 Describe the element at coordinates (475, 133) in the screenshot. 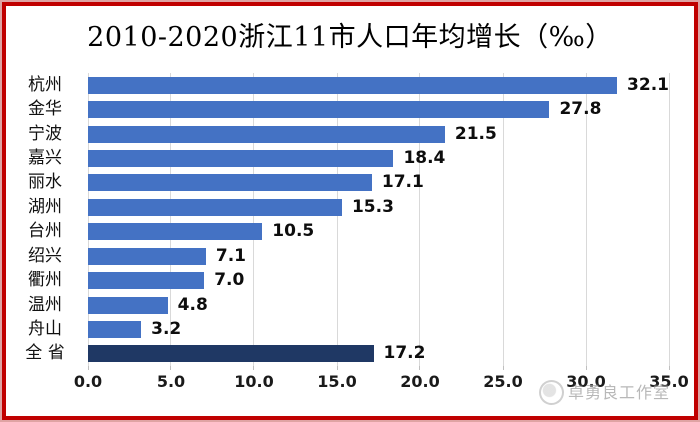

I see `bar-value-label: 21.5` at that location.